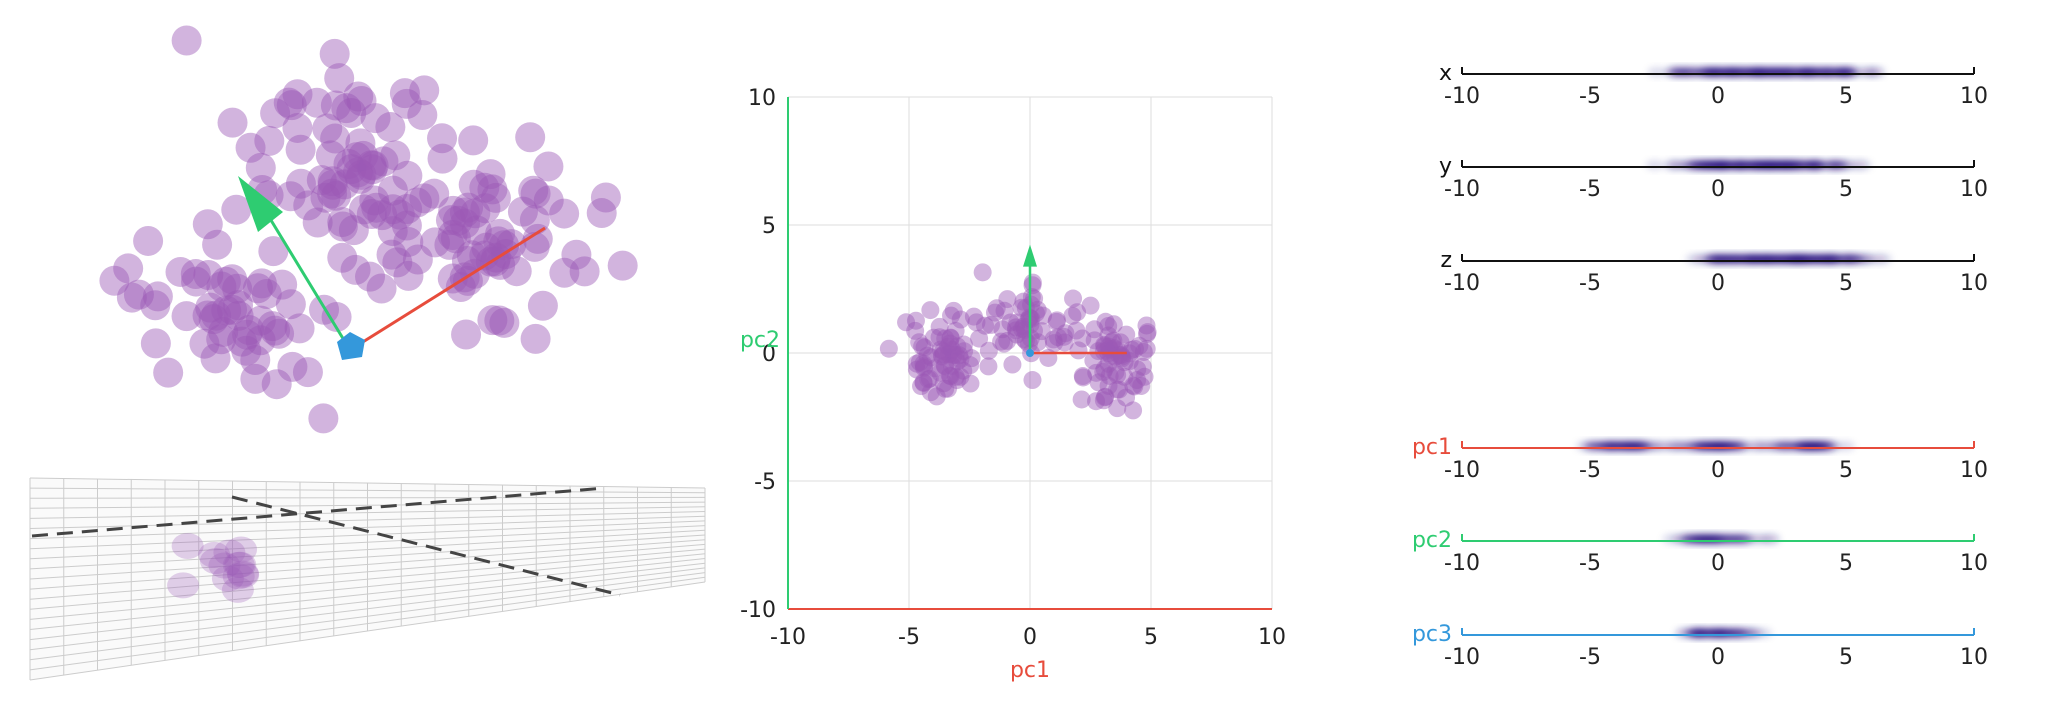 The image size is (2070, 714). What do you see at coordinates (1462, 470) in the screenshot?
I see `strip-tick-label: -10` at bounding box center [1462, 470].